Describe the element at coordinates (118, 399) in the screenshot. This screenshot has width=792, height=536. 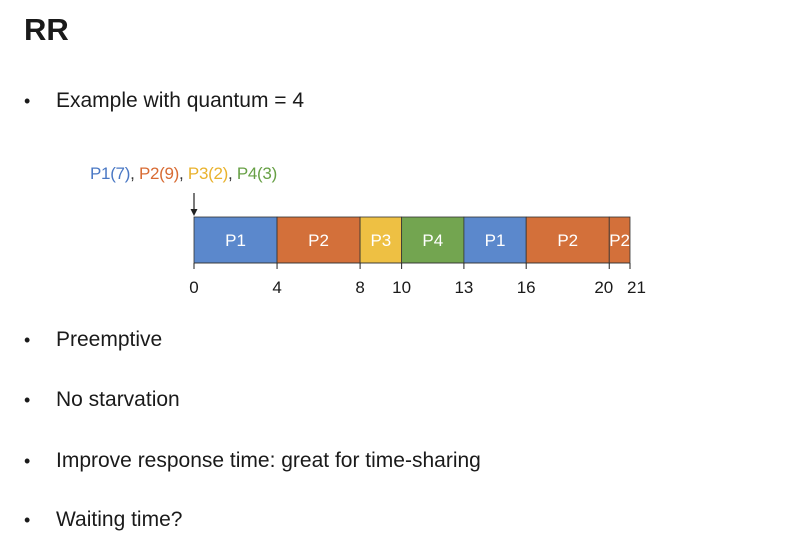
I see `bullet-text-starvation: No starvation` at that location.